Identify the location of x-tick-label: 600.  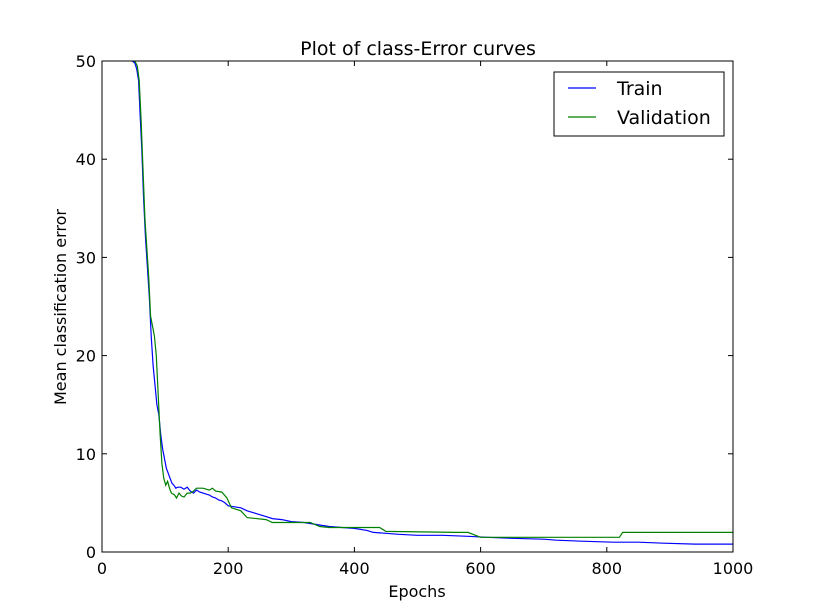
(480, 568).